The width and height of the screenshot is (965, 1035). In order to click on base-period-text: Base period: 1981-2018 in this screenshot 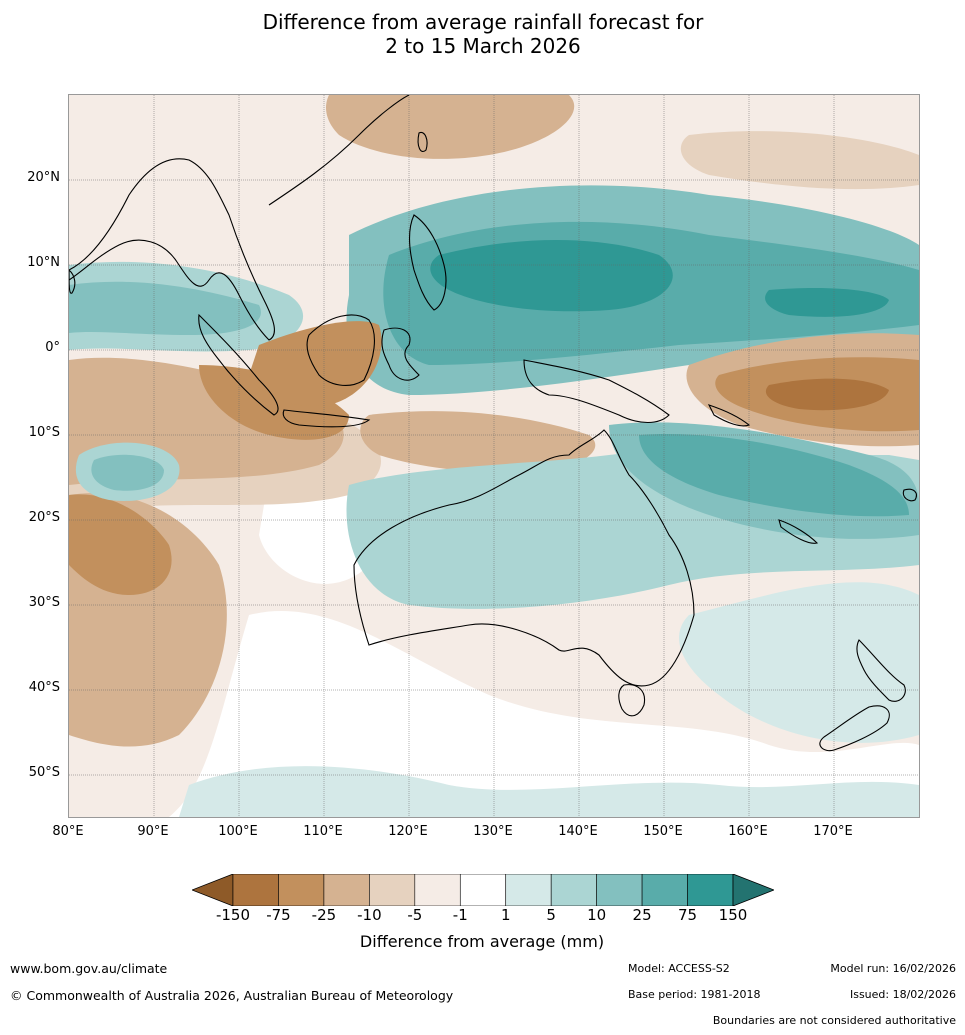, I will do `click(694, 994)`.